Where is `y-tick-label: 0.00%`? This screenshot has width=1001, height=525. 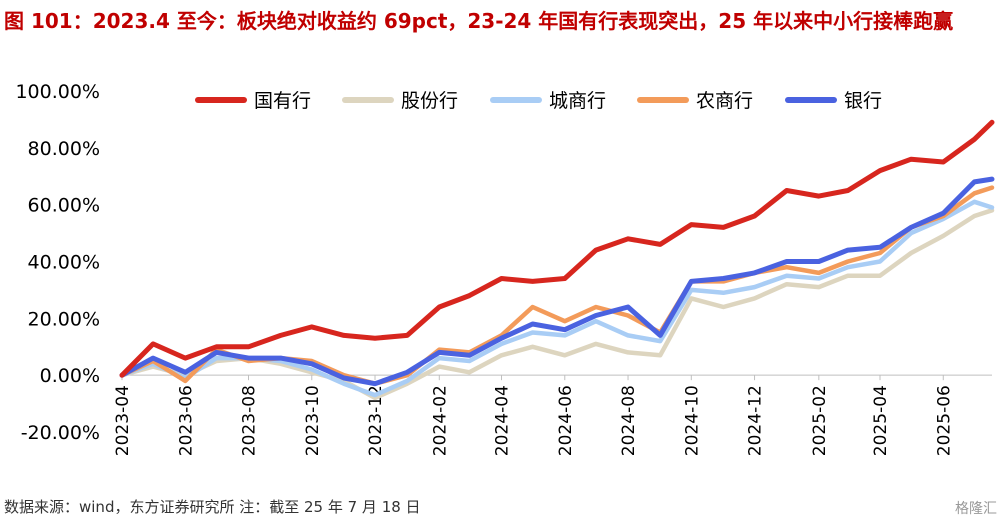 y-tick-label: 0.00% is located at coordinates (70, 376).